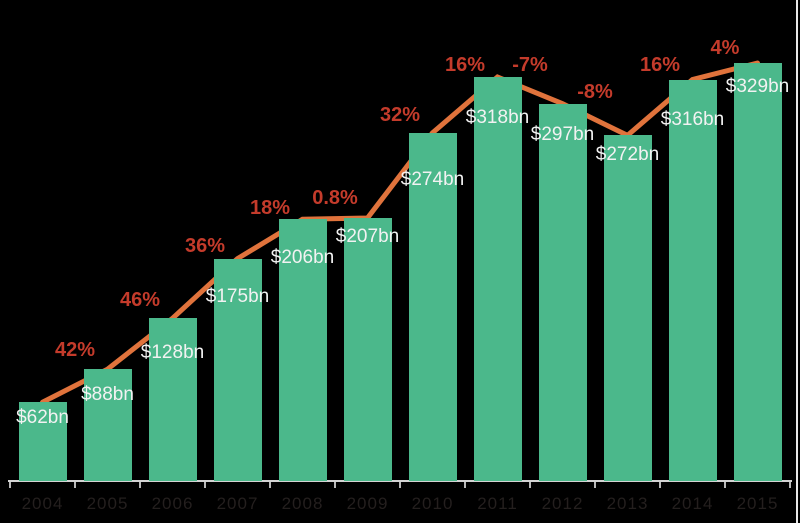  I want to click on growth-percent-label: 18%, so click(270, 208).